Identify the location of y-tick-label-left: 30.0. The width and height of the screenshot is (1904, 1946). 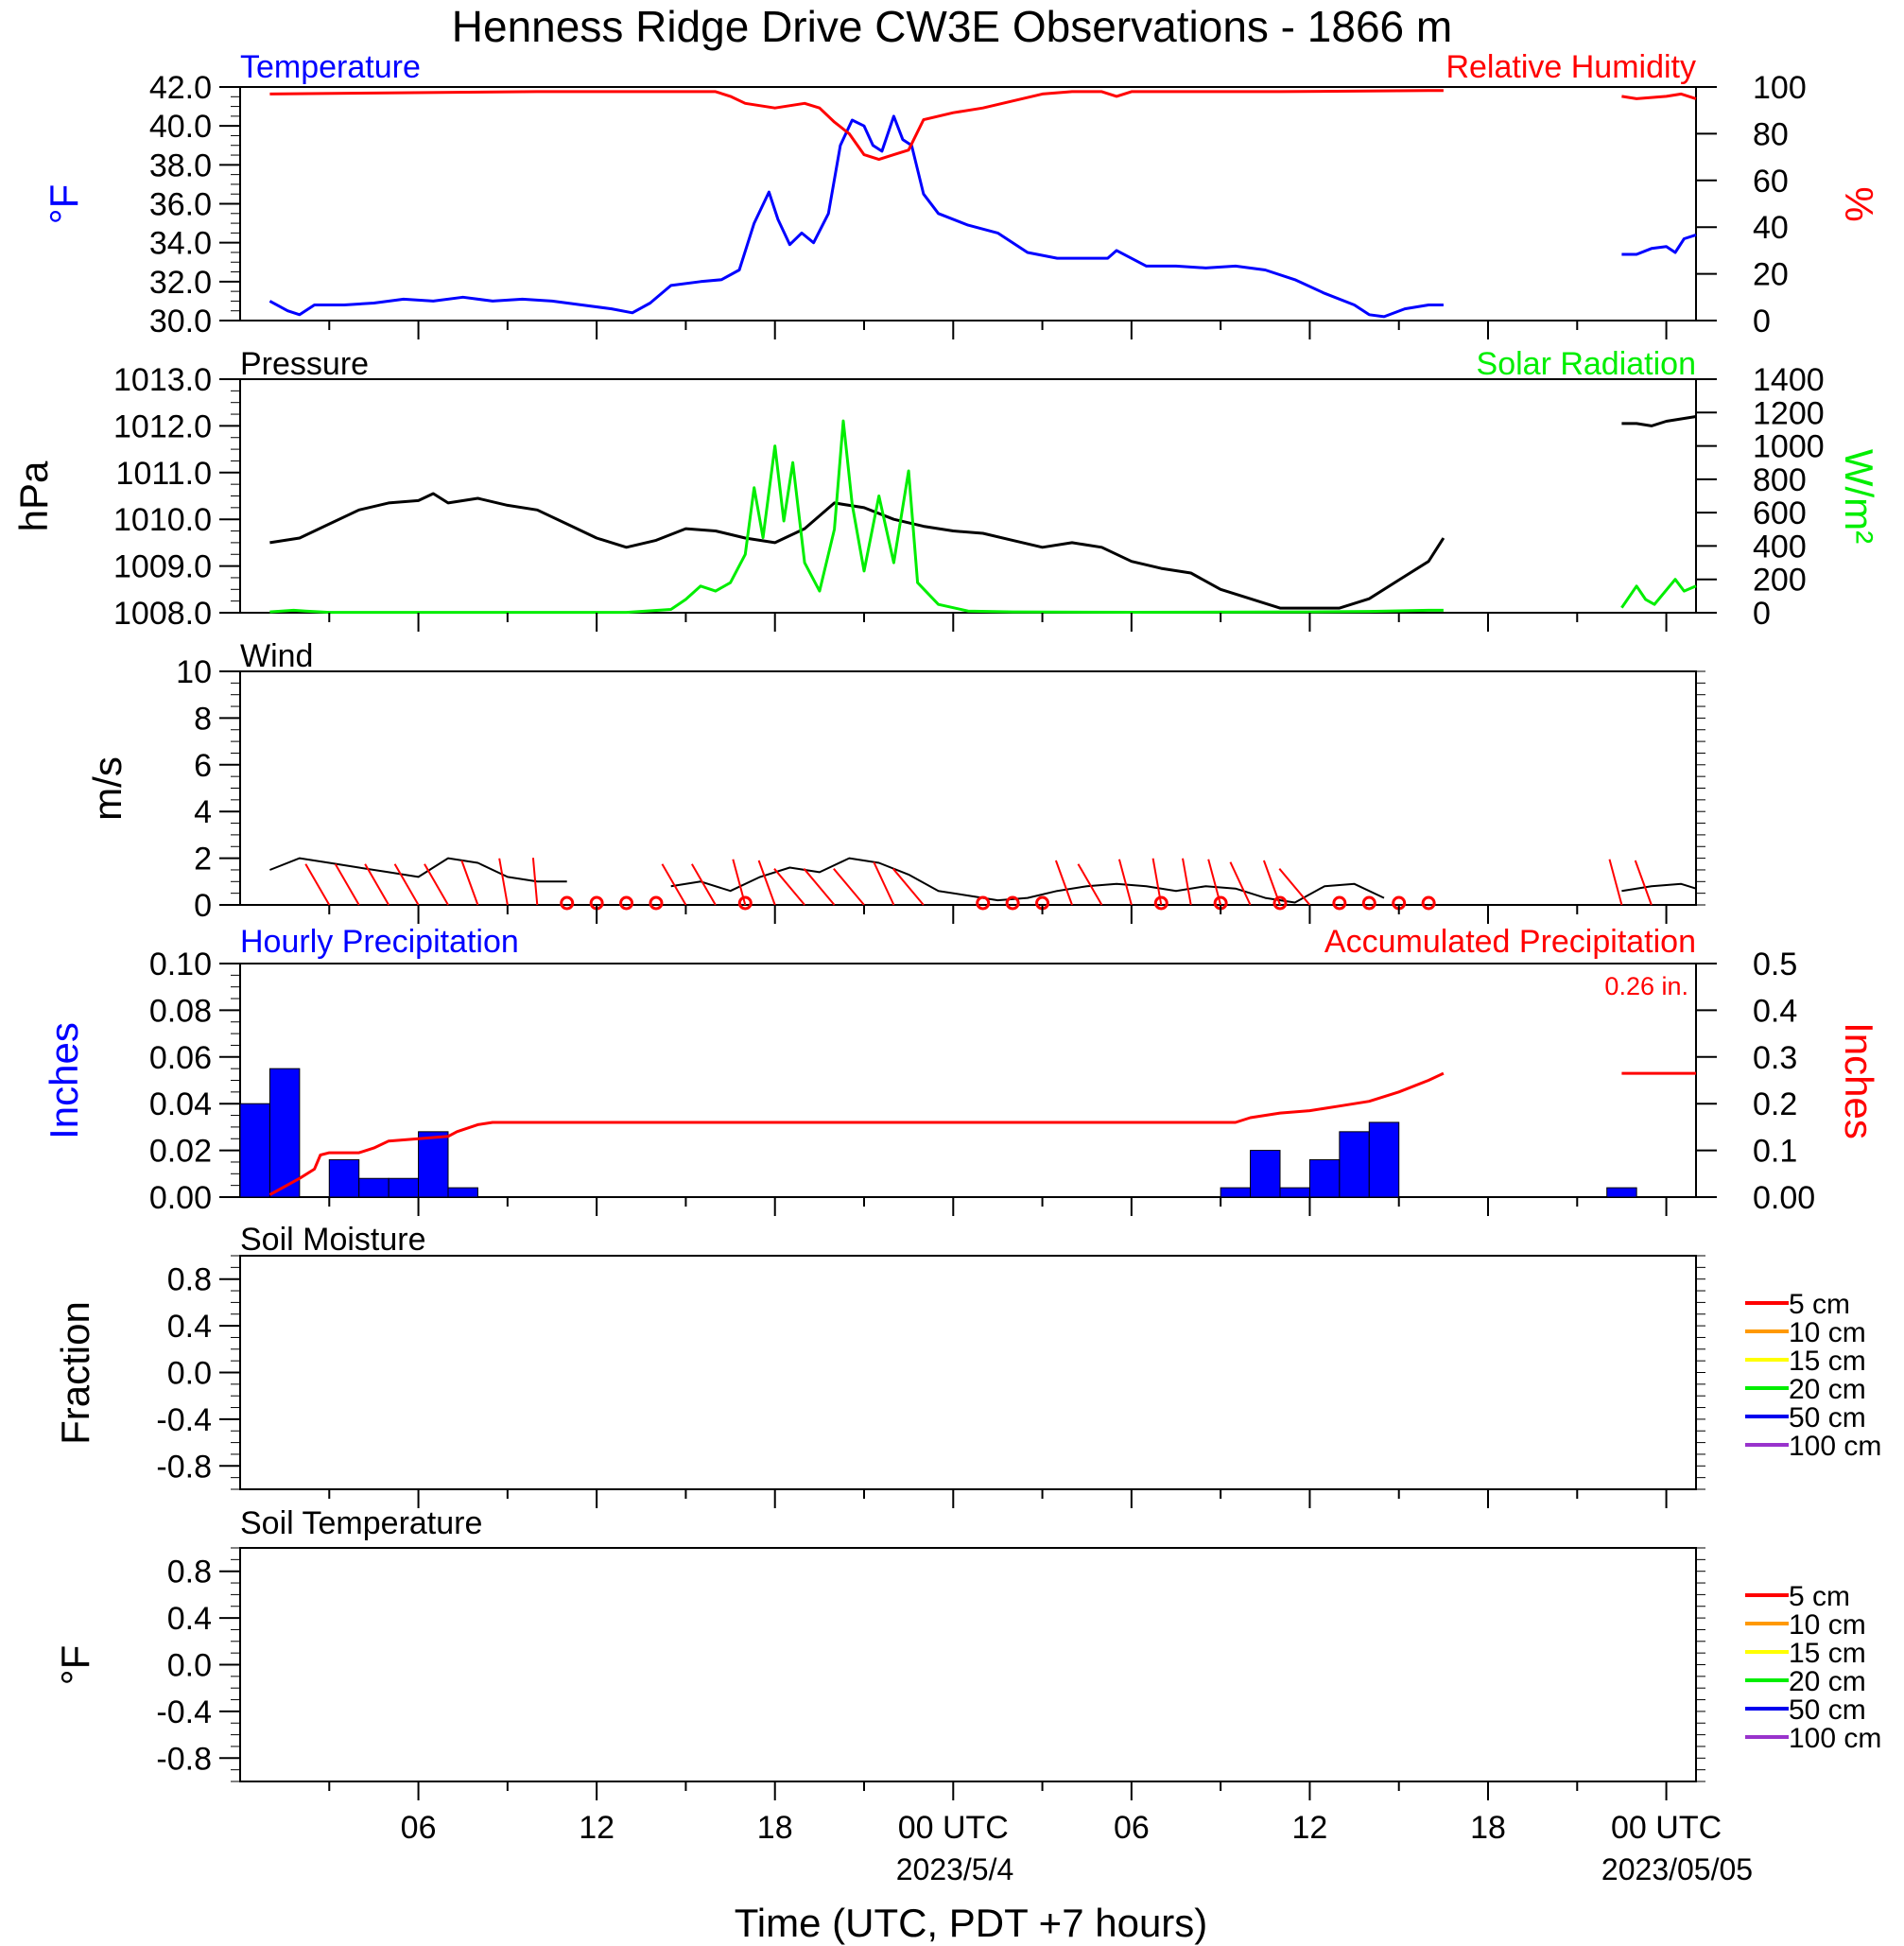
(180, 322).